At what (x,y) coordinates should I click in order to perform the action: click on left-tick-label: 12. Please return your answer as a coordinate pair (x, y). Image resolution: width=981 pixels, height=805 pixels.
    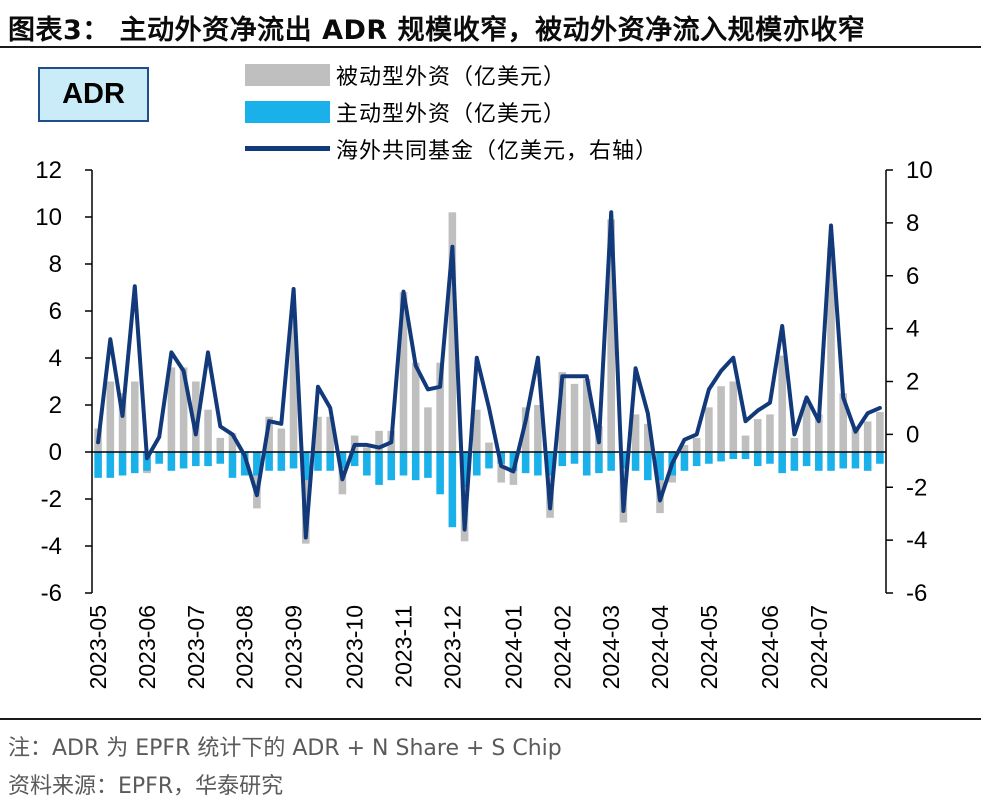
    Looking at the image, I should click on (48, 170).